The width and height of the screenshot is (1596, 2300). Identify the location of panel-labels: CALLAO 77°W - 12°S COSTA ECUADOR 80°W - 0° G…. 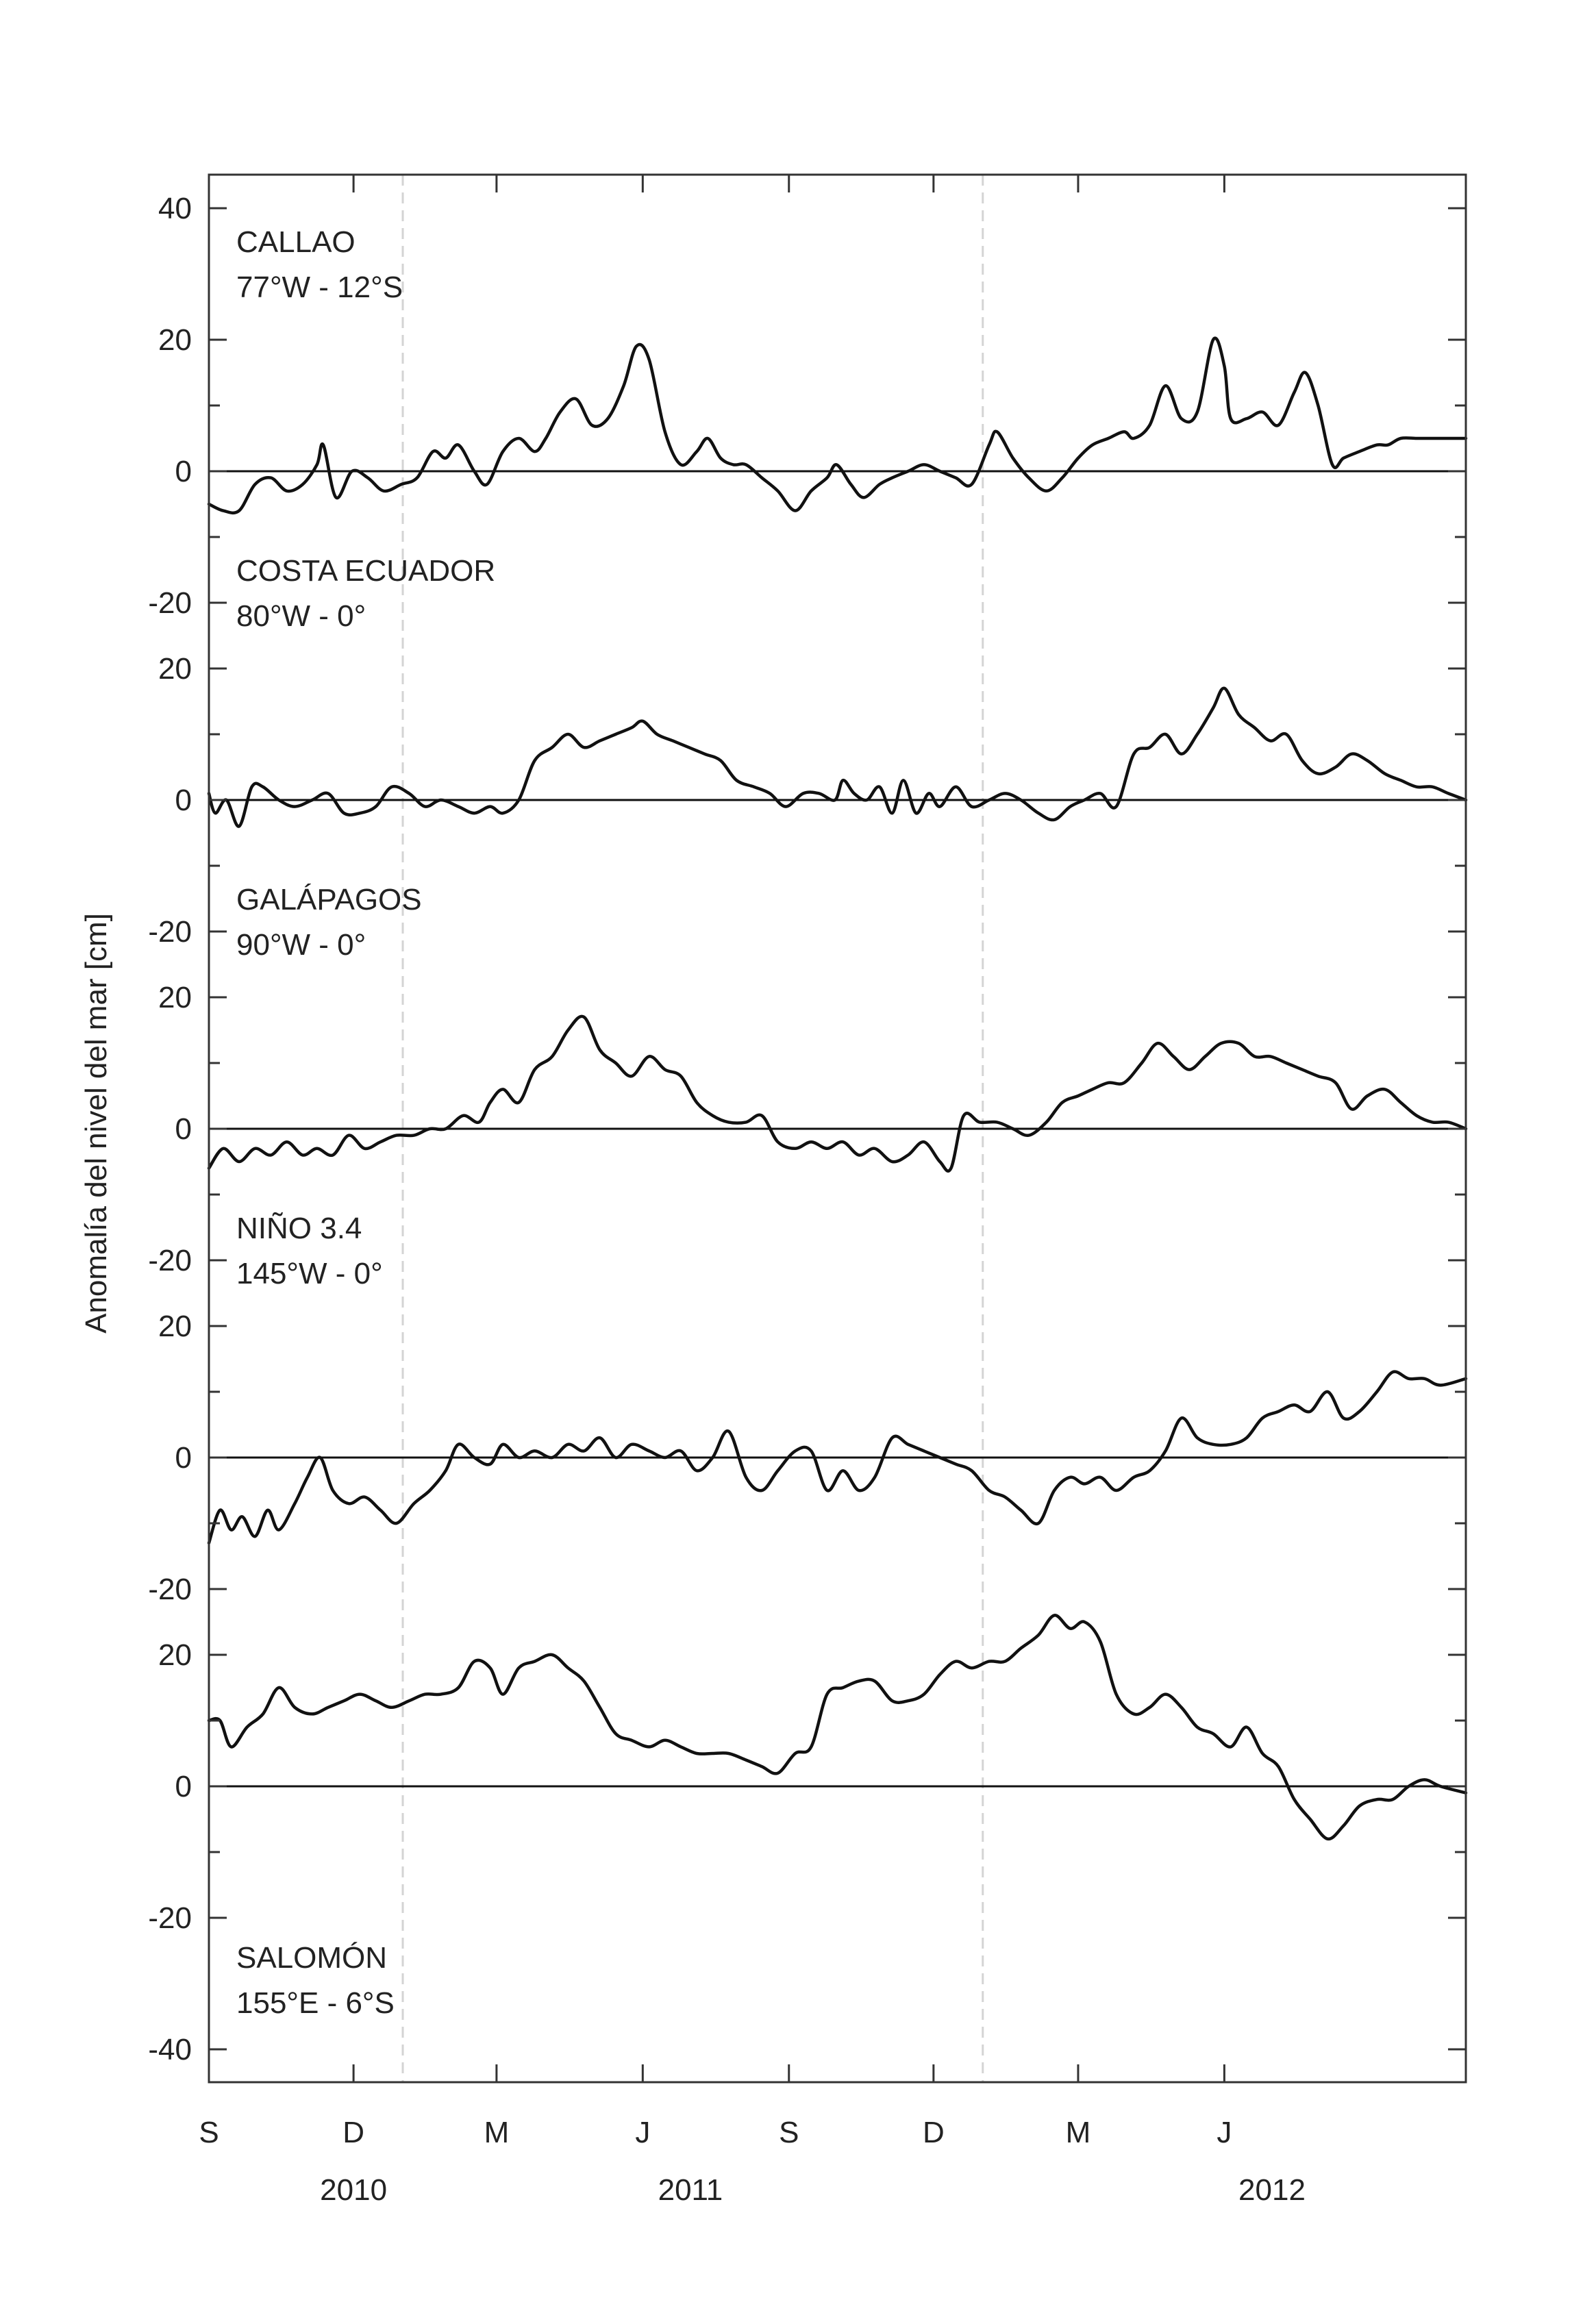
(365, 1122).